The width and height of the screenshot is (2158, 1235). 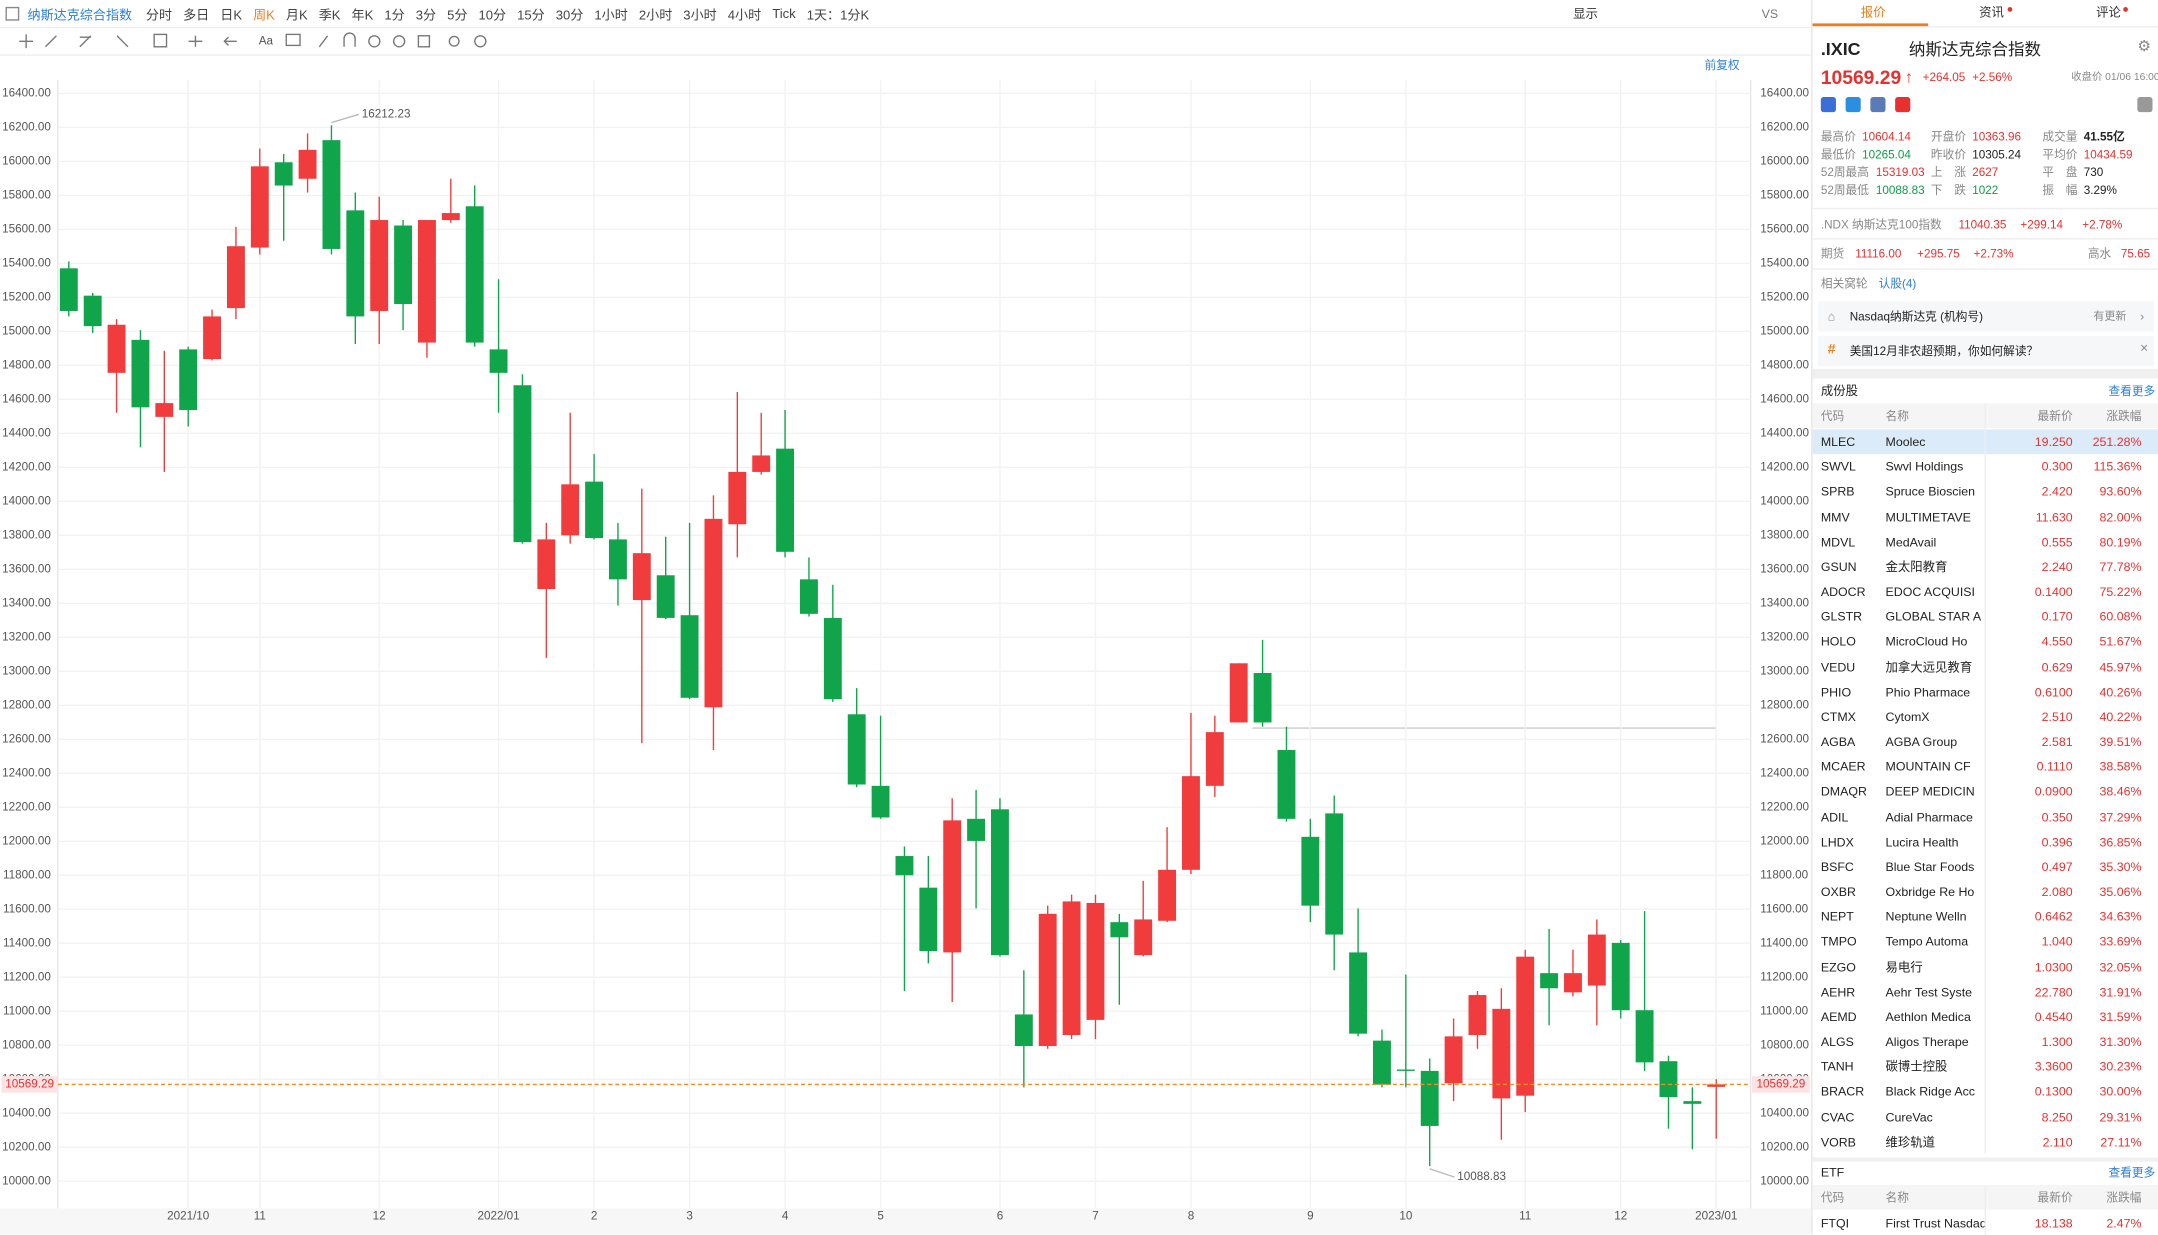 What do you see at coordinates (159, 16) in the screenshot?
I see `period-tab: 分时` at bounding box center [159, 16].